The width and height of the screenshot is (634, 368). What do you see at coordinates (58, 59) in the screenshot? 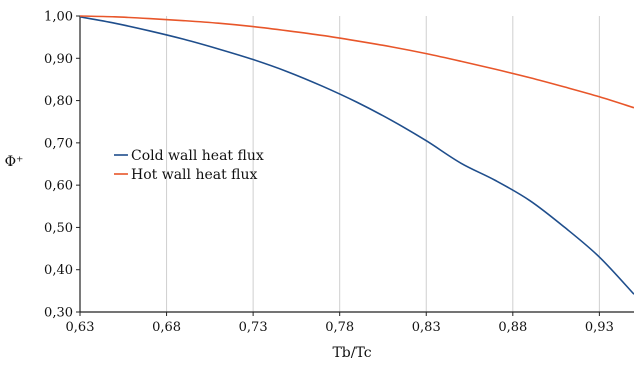
I see `y-tick-label: 0,90` at bounding box center [58, 59].